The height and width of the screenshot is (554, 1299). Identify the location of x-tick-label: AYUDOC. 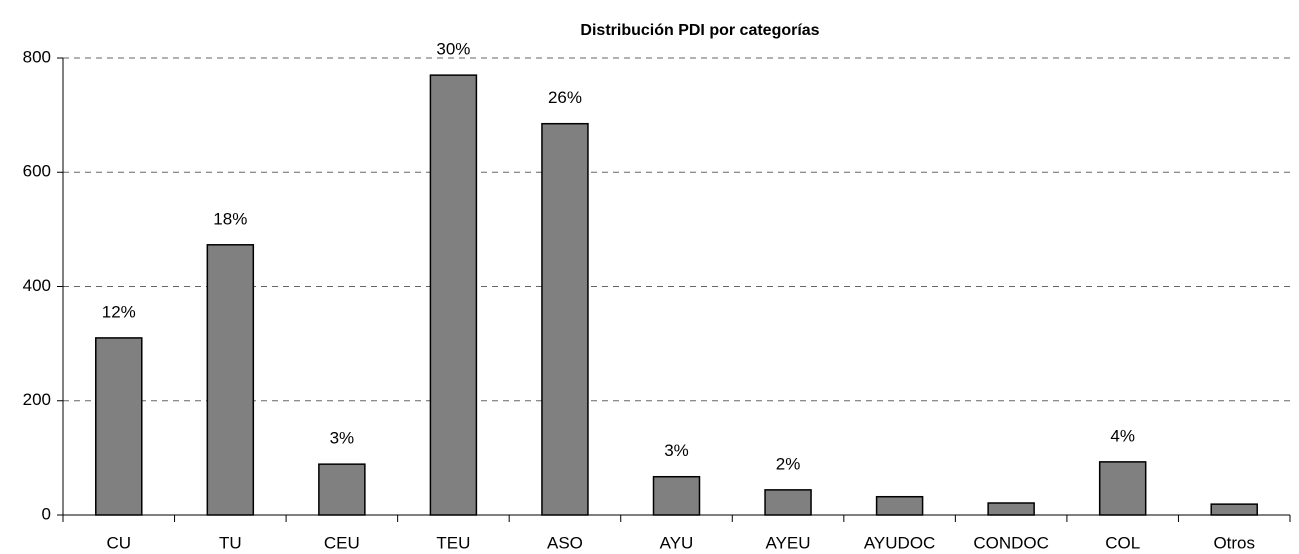
(899, 542).